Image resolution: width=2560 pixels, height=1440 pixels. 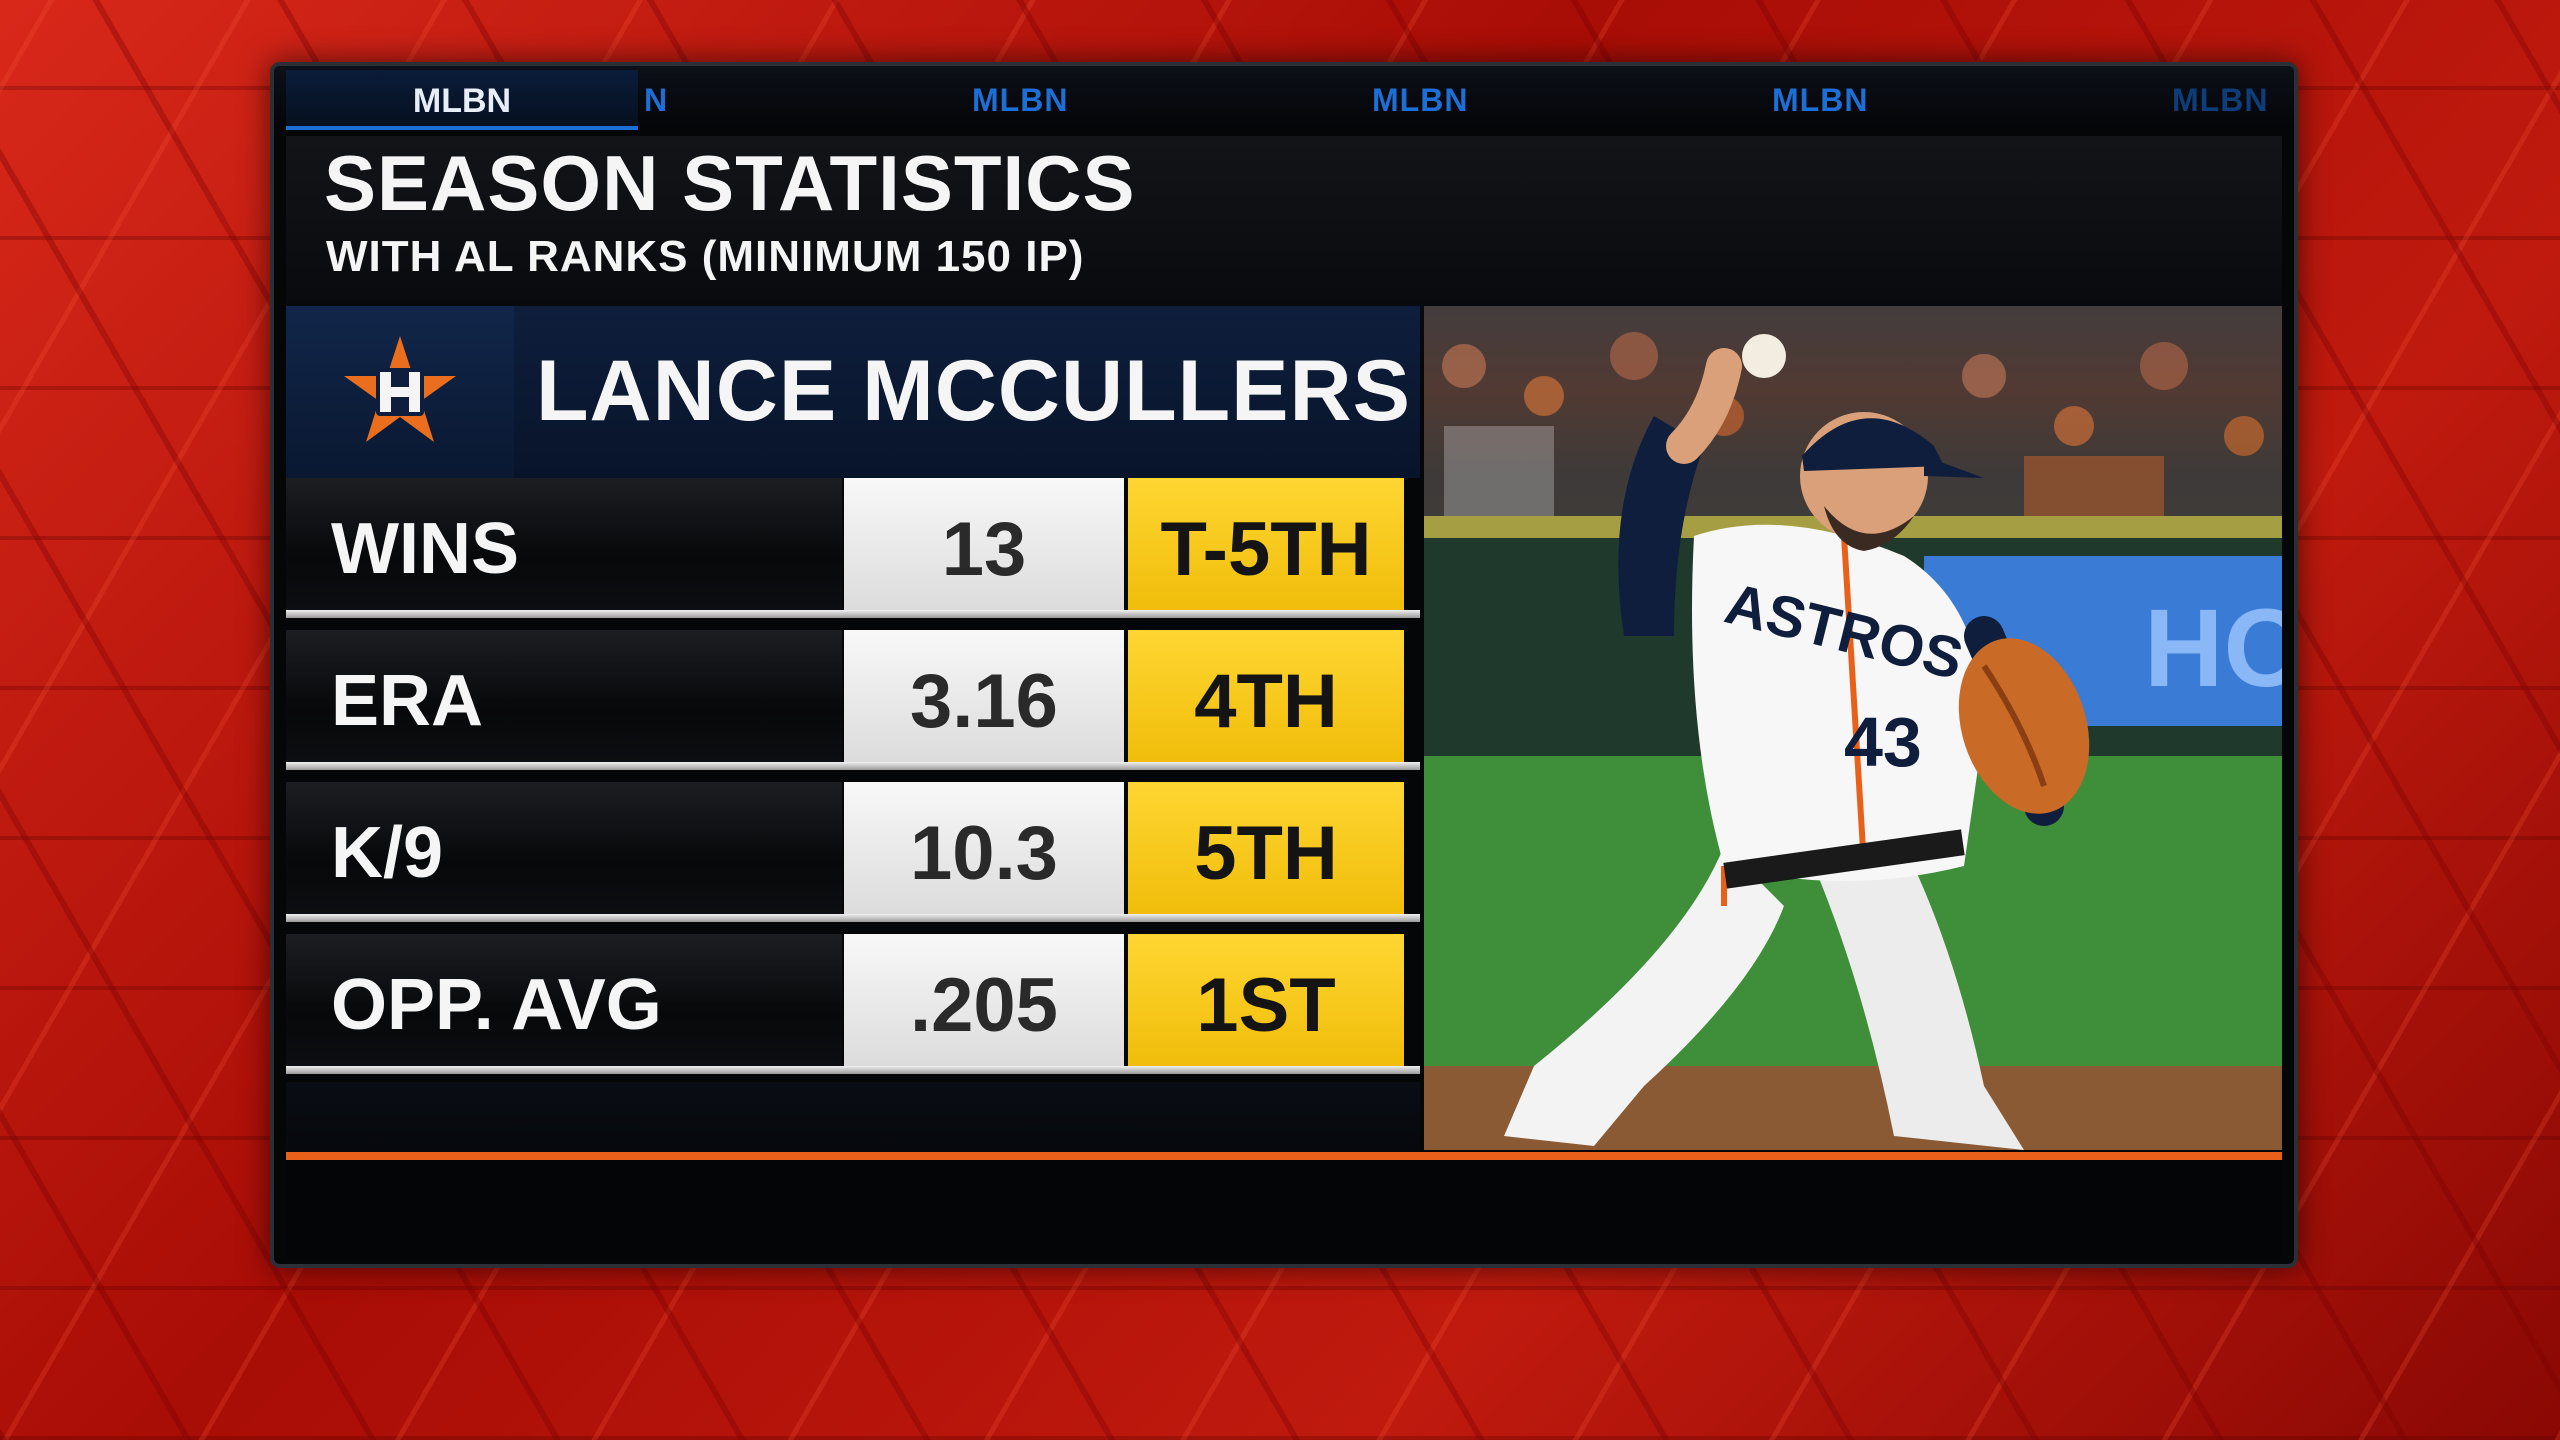 I want to click on stat-row-opp-avg: OPP. AVG .205 1ST, so click(x=853, y=1004).